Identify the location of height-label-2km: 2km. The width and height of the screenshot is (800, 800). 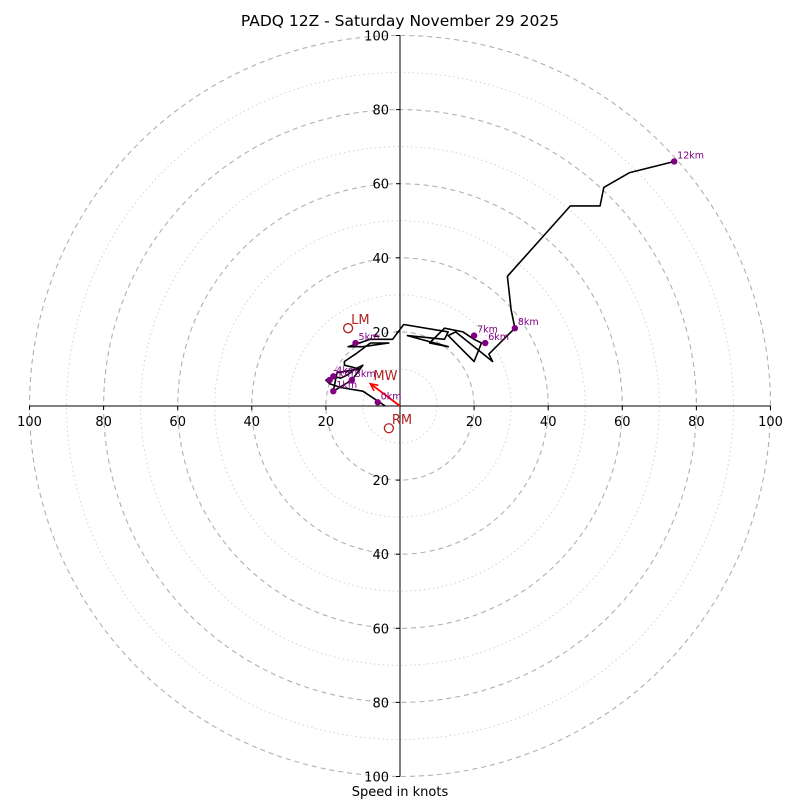
(343, 374).